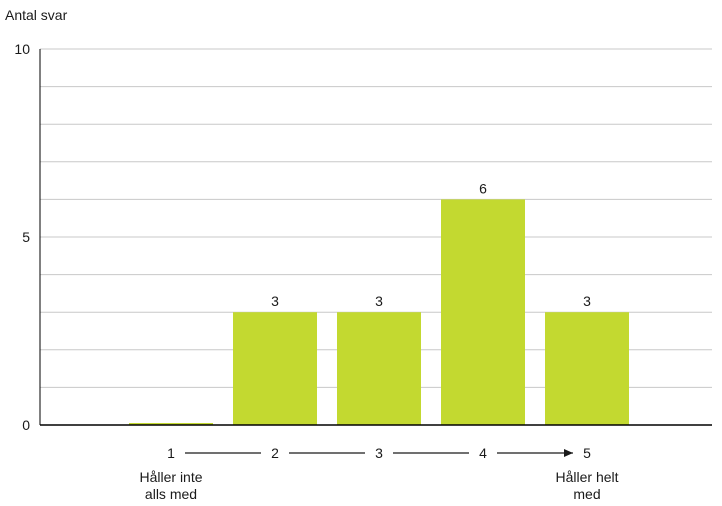  Describe the element at coordinates (587, 453) in the screenshot. I see `x-tick-label: 5` at that location.